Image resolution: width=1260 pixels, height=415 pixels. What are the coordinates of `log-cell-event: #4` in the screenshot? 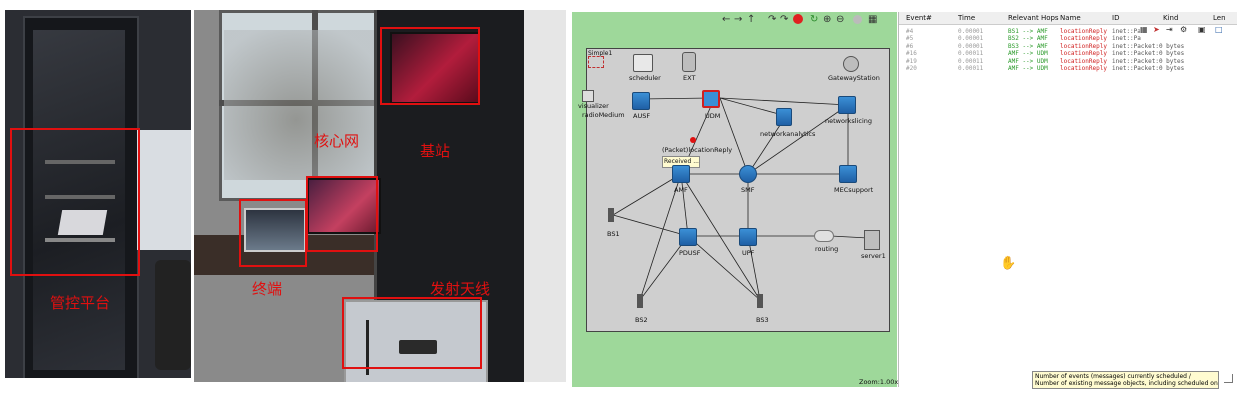 It's located at (910, 31).